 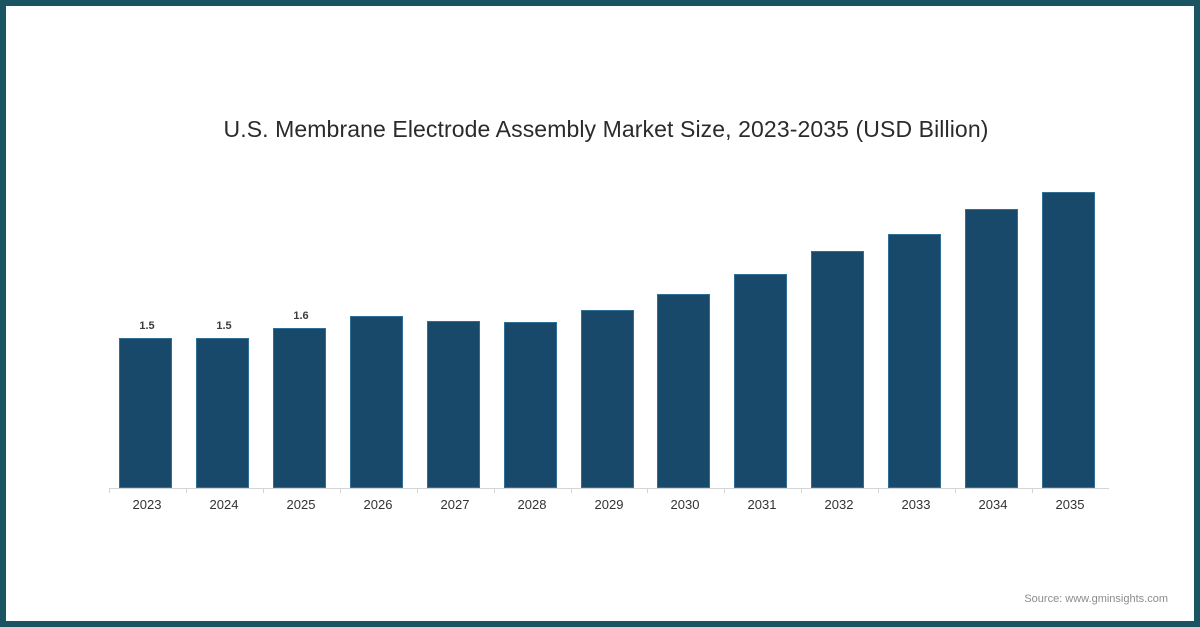 What do you see at coordinates (1068, 340) in the screenshot?
I see `bar-2035` at bounding box center [1068, 340].